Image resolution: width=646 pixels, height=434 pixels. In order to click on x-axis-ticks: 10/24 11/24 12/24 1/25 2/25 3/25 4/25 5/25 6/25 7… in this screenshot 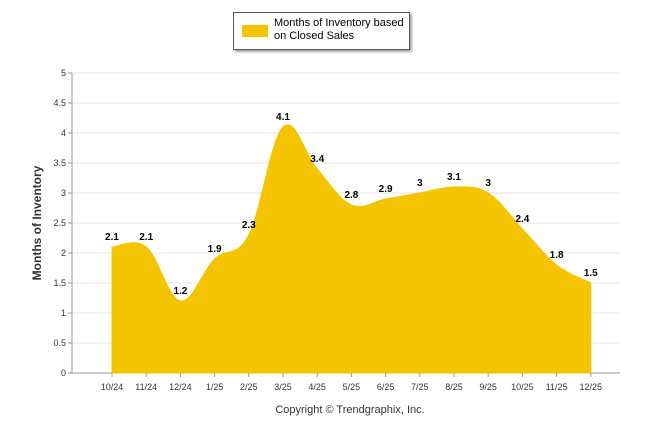, I will do `click(351, 382)`.